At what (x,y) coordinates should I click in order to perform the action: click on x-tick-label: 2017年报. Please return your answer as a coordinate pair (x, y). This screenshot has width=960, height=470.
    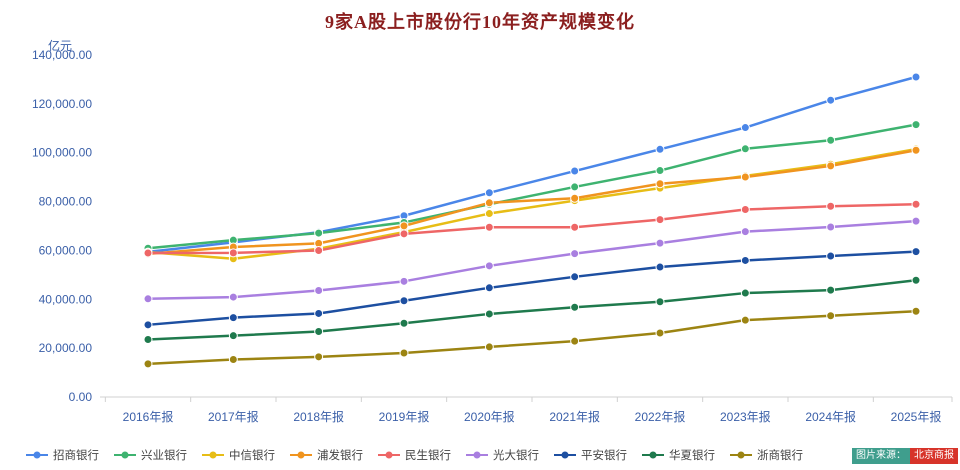
    Looking at the image, I should click on (233, 416).